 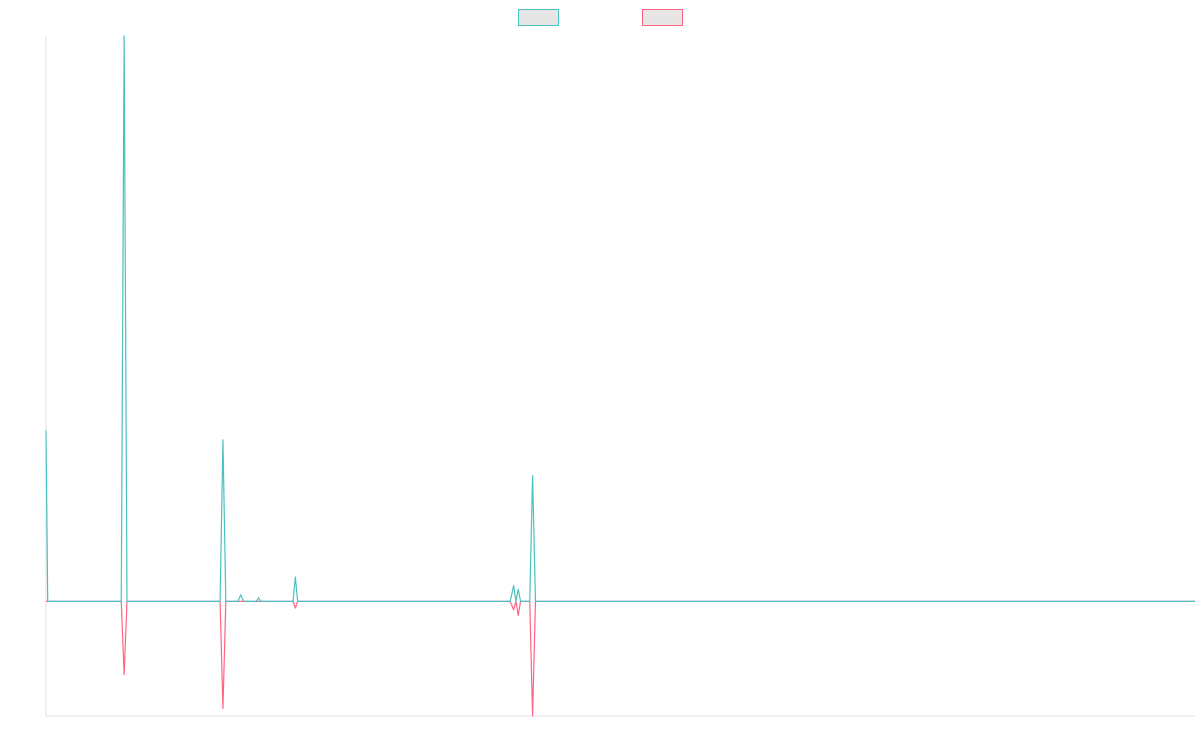 I want to click on legend, so click(x=600, y=17).